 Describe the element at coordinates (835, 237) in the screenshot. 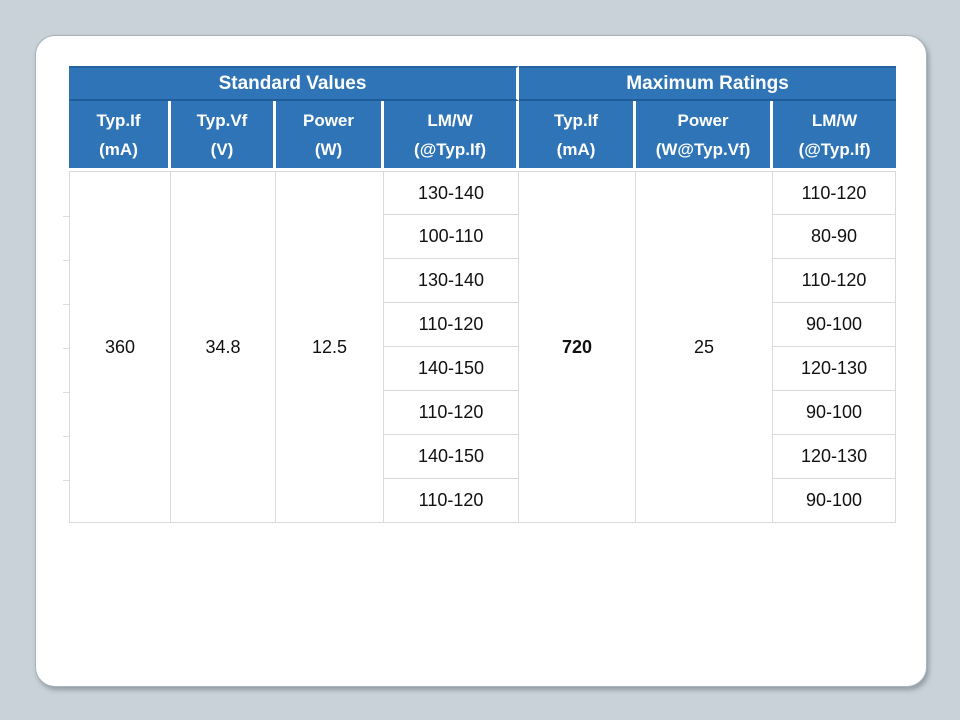

I see `max-lmw-value: 80-90` at that location.